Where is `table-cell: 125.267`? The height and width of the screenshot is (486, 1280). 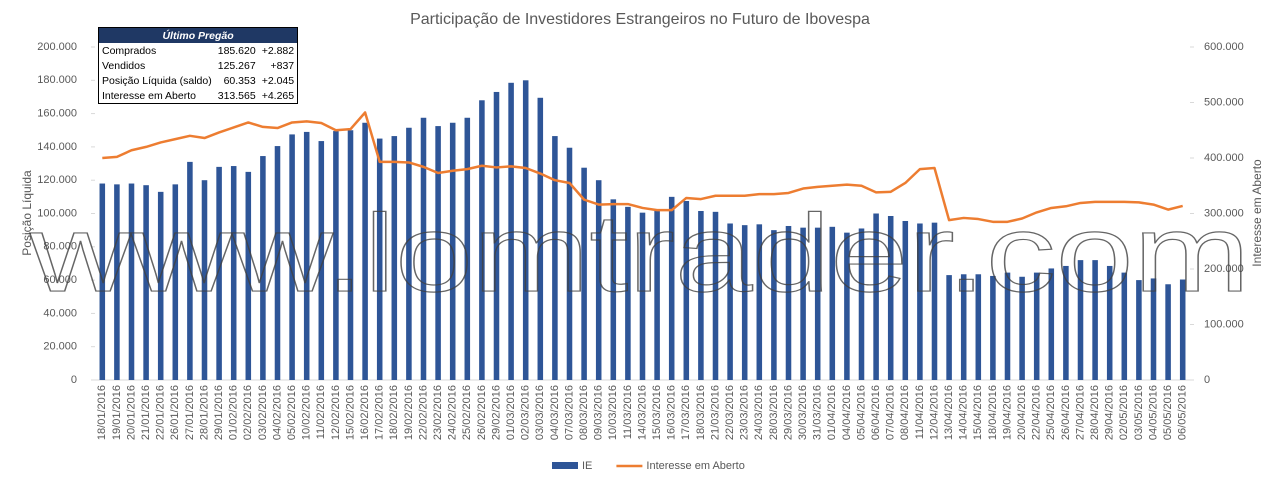
table-cell: 125.267 is located at coordinates (236, 65).